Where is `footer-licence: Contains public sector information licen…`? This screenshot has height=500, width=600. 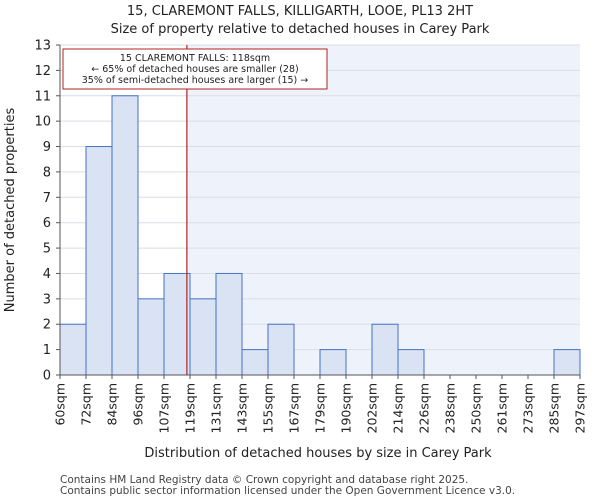 footer-licence: Contains public sector information licen… is located at coordinates (288, 491).